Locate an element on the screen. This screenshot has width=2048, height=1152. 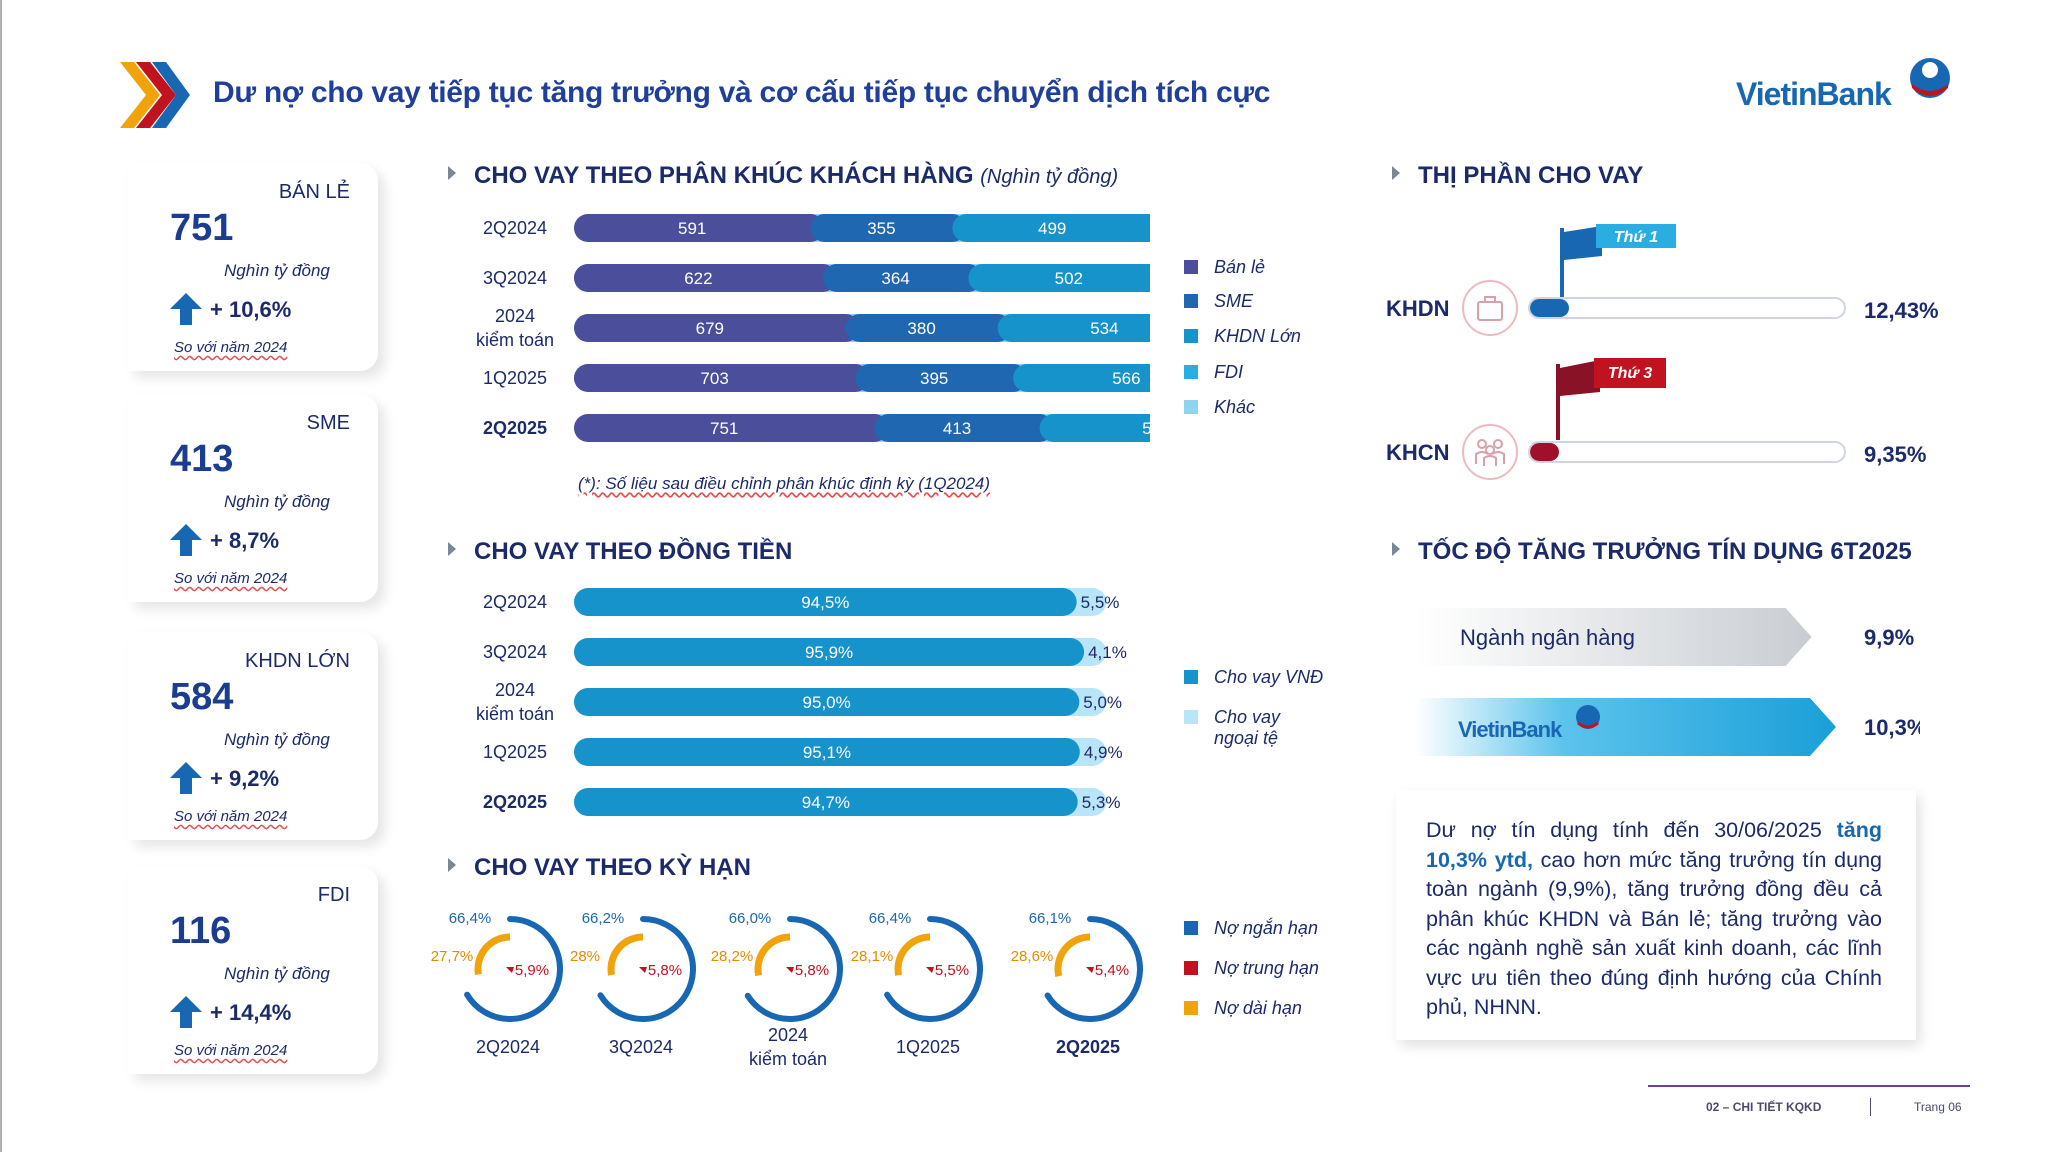
category-label: 2024 kiểm toán is located at coordinates (515, 328).